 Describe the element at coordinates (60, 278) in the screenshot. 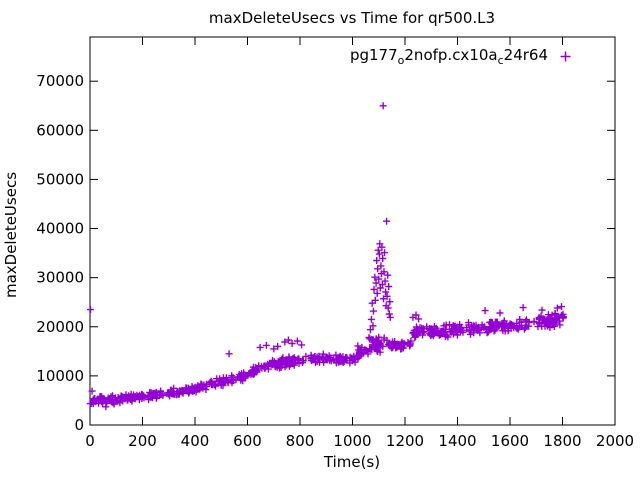

I see `y-tick-label: 30000` at that location.